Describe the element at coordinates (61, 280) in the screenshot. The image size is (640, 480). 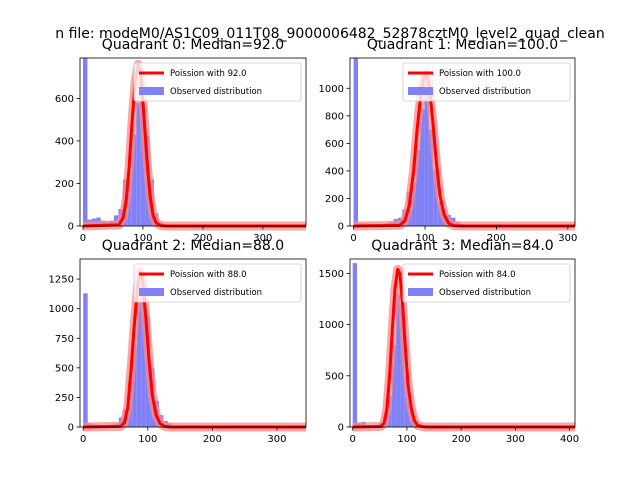
I see `y-tick-label: 1250` at that location.